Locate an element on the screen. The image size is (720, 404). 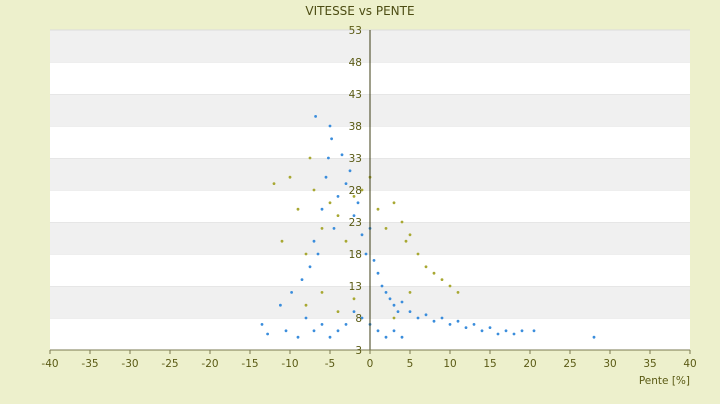
x-axis-label: Pente [%] is located at coordinates (664, 381).